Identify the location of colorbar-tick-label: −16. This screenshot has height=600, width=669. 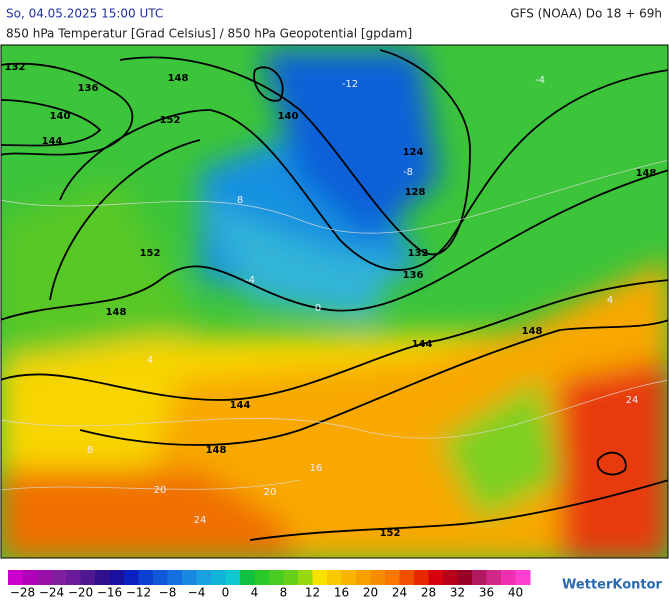
(109, 593).